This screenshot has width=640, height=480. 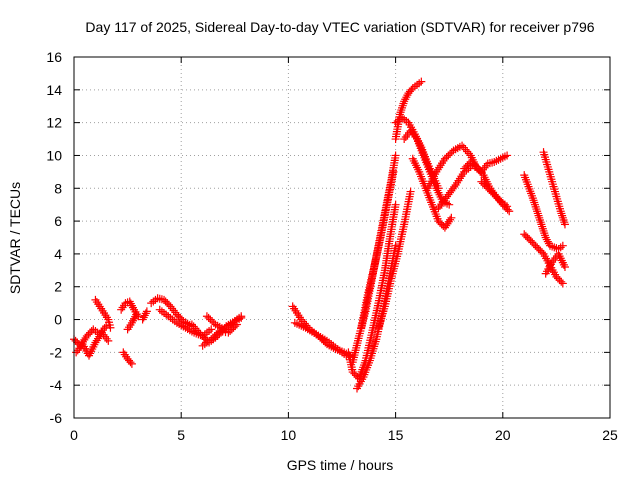 I want to click on x-tick-label: 15, so click(x=396, y=435).